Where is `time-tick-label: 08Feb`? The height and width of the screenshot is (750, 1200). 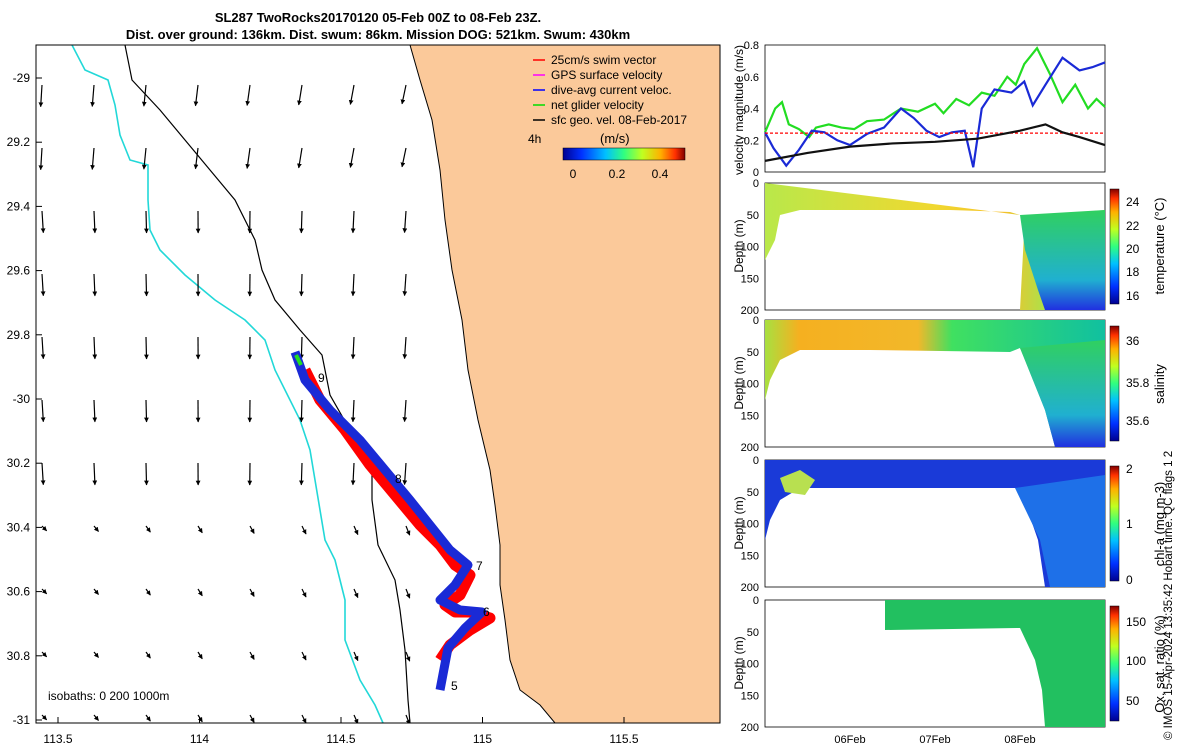
time-tick-label: 08Feb is located at coordinates (1019, 740).